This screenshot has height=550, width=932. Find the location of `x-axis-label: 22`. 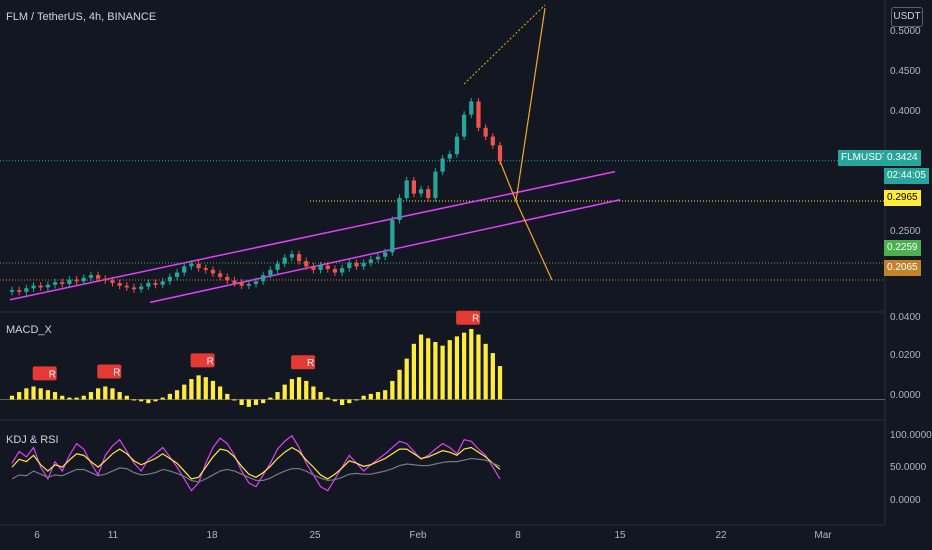

x-axis-label: 22 is located at coordinates (721, 535).